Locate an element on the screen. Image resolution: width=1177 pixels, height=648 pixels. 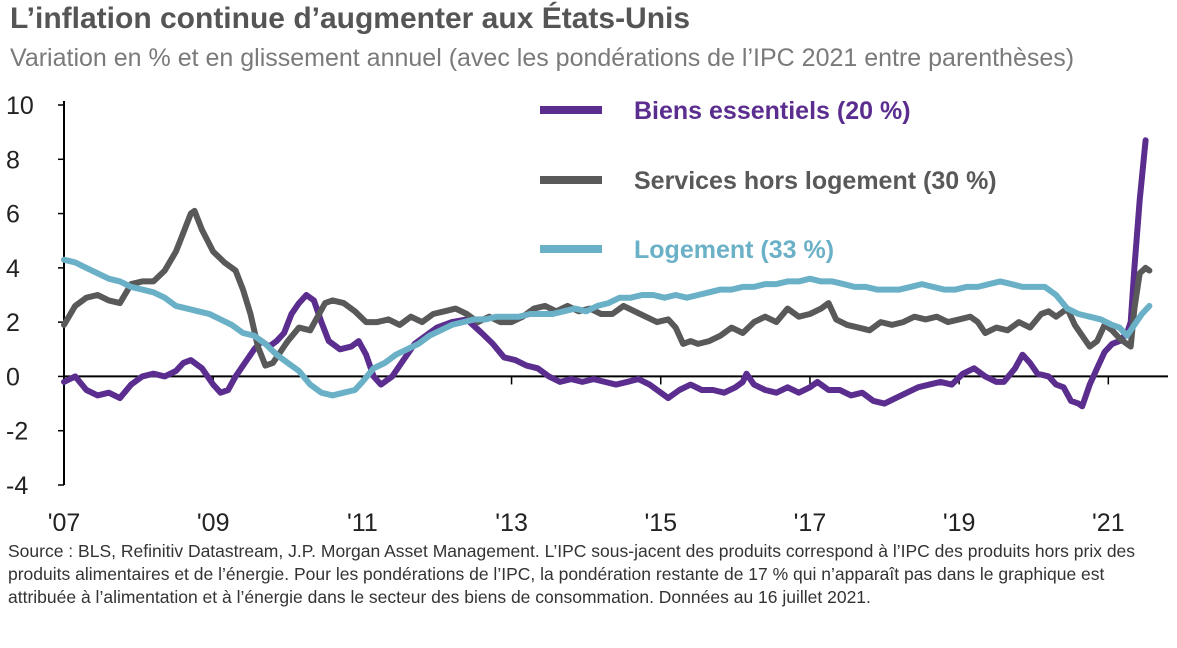
x-tick-label: '21 is located at coordinates (1108, 523).